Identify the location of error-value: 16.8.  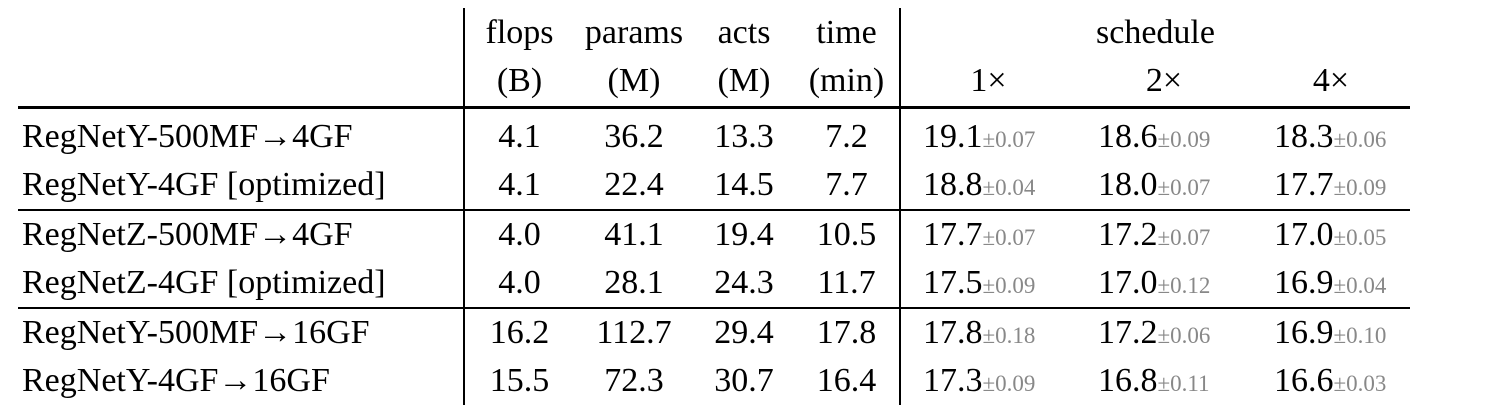
(1128, 380).